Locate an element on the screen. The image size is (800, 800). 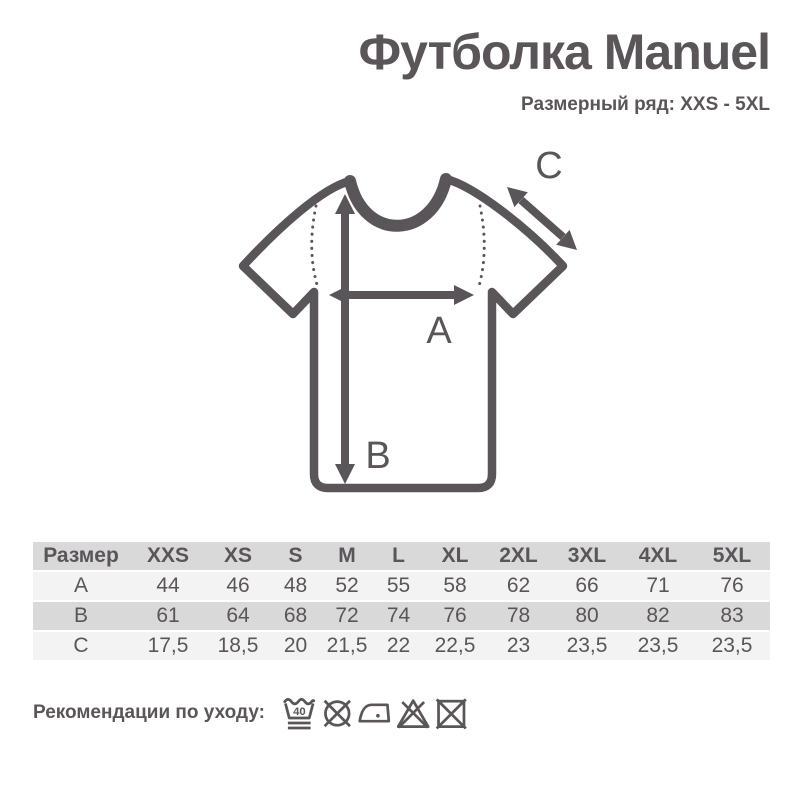
size-value-cell: 74 is located at coordinates (398, 616).